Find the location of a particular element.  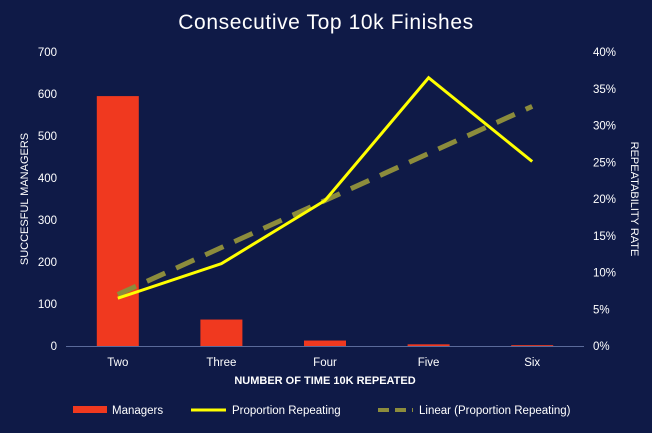

y-tick-label: 200 is located at coordinates (47, 263).